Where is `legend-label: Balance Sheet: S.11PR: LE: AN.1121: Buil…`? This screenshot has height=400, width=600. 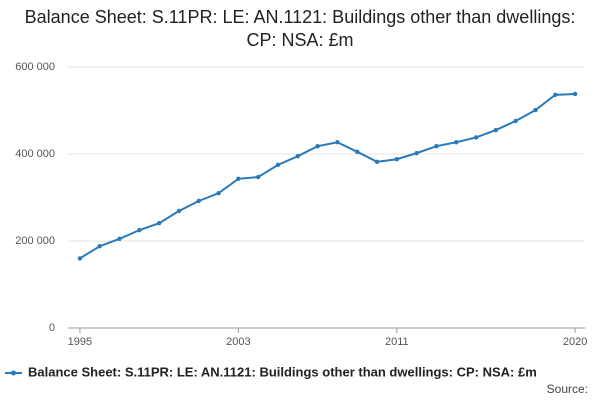 legend-label: Balance Sheet: S.11PR: LE: AN.1121: Buil… is located at coordinates (282, 371).